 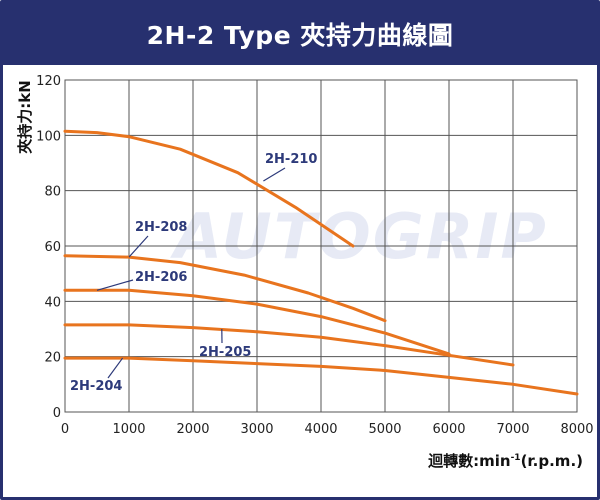 I want to click on x-tick-label-2: 2000, so click(x=192, y=429).